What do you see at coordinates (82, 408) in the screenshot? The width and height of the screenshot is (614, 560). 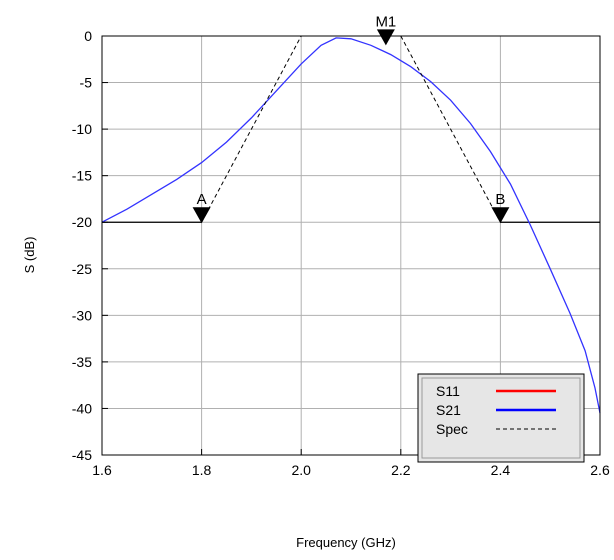 I see `y-tick-label: -40` at bounding box center [82, 408].